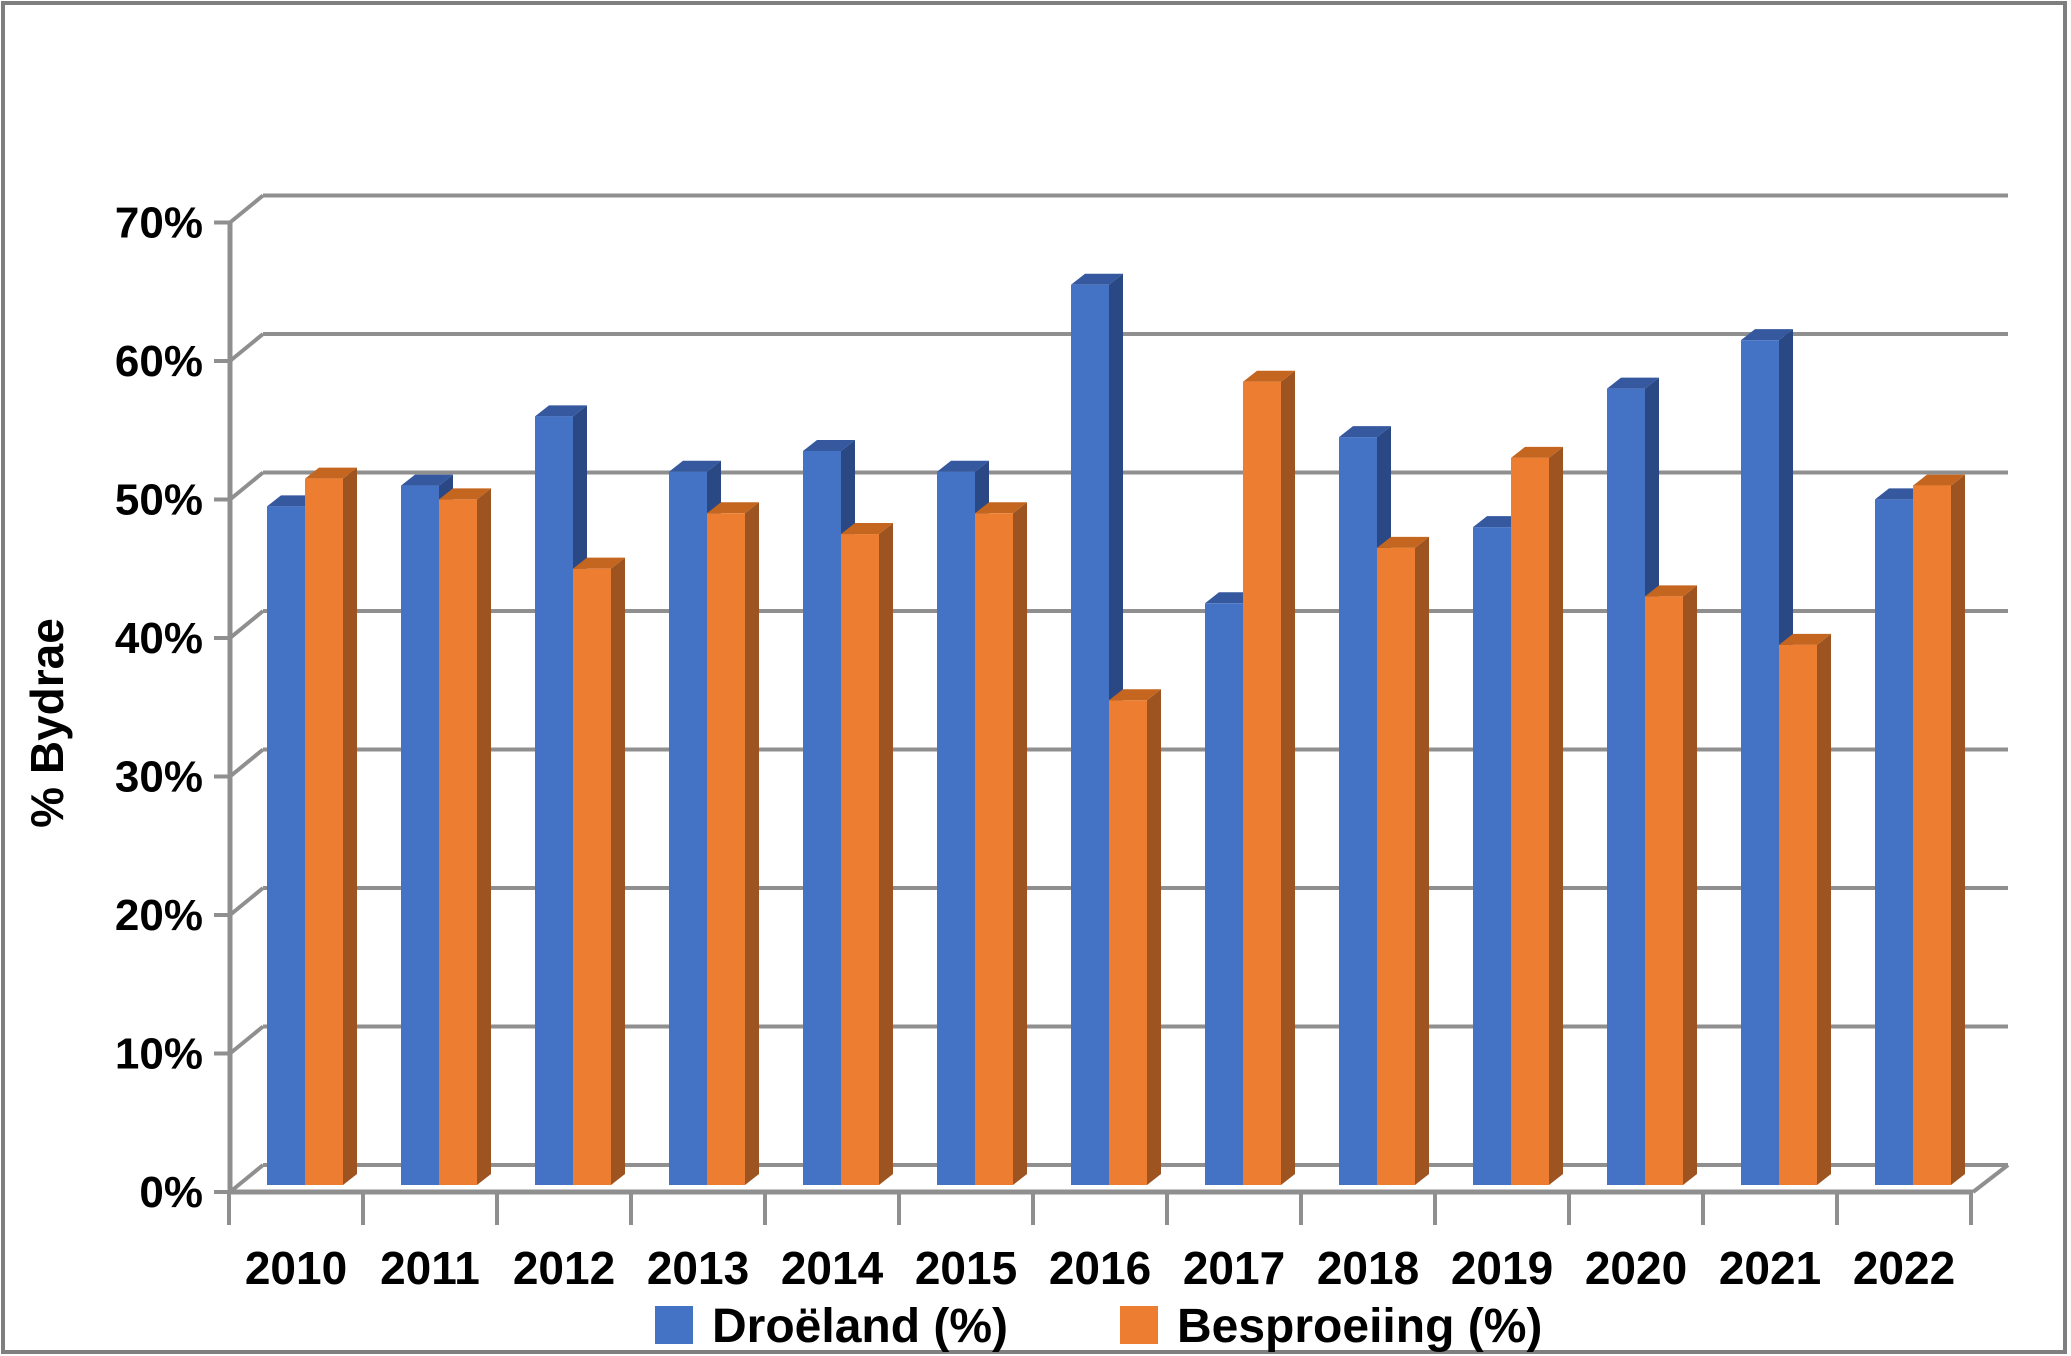  I want to click on bar-2018-besproeiing, so click(1403, 860).